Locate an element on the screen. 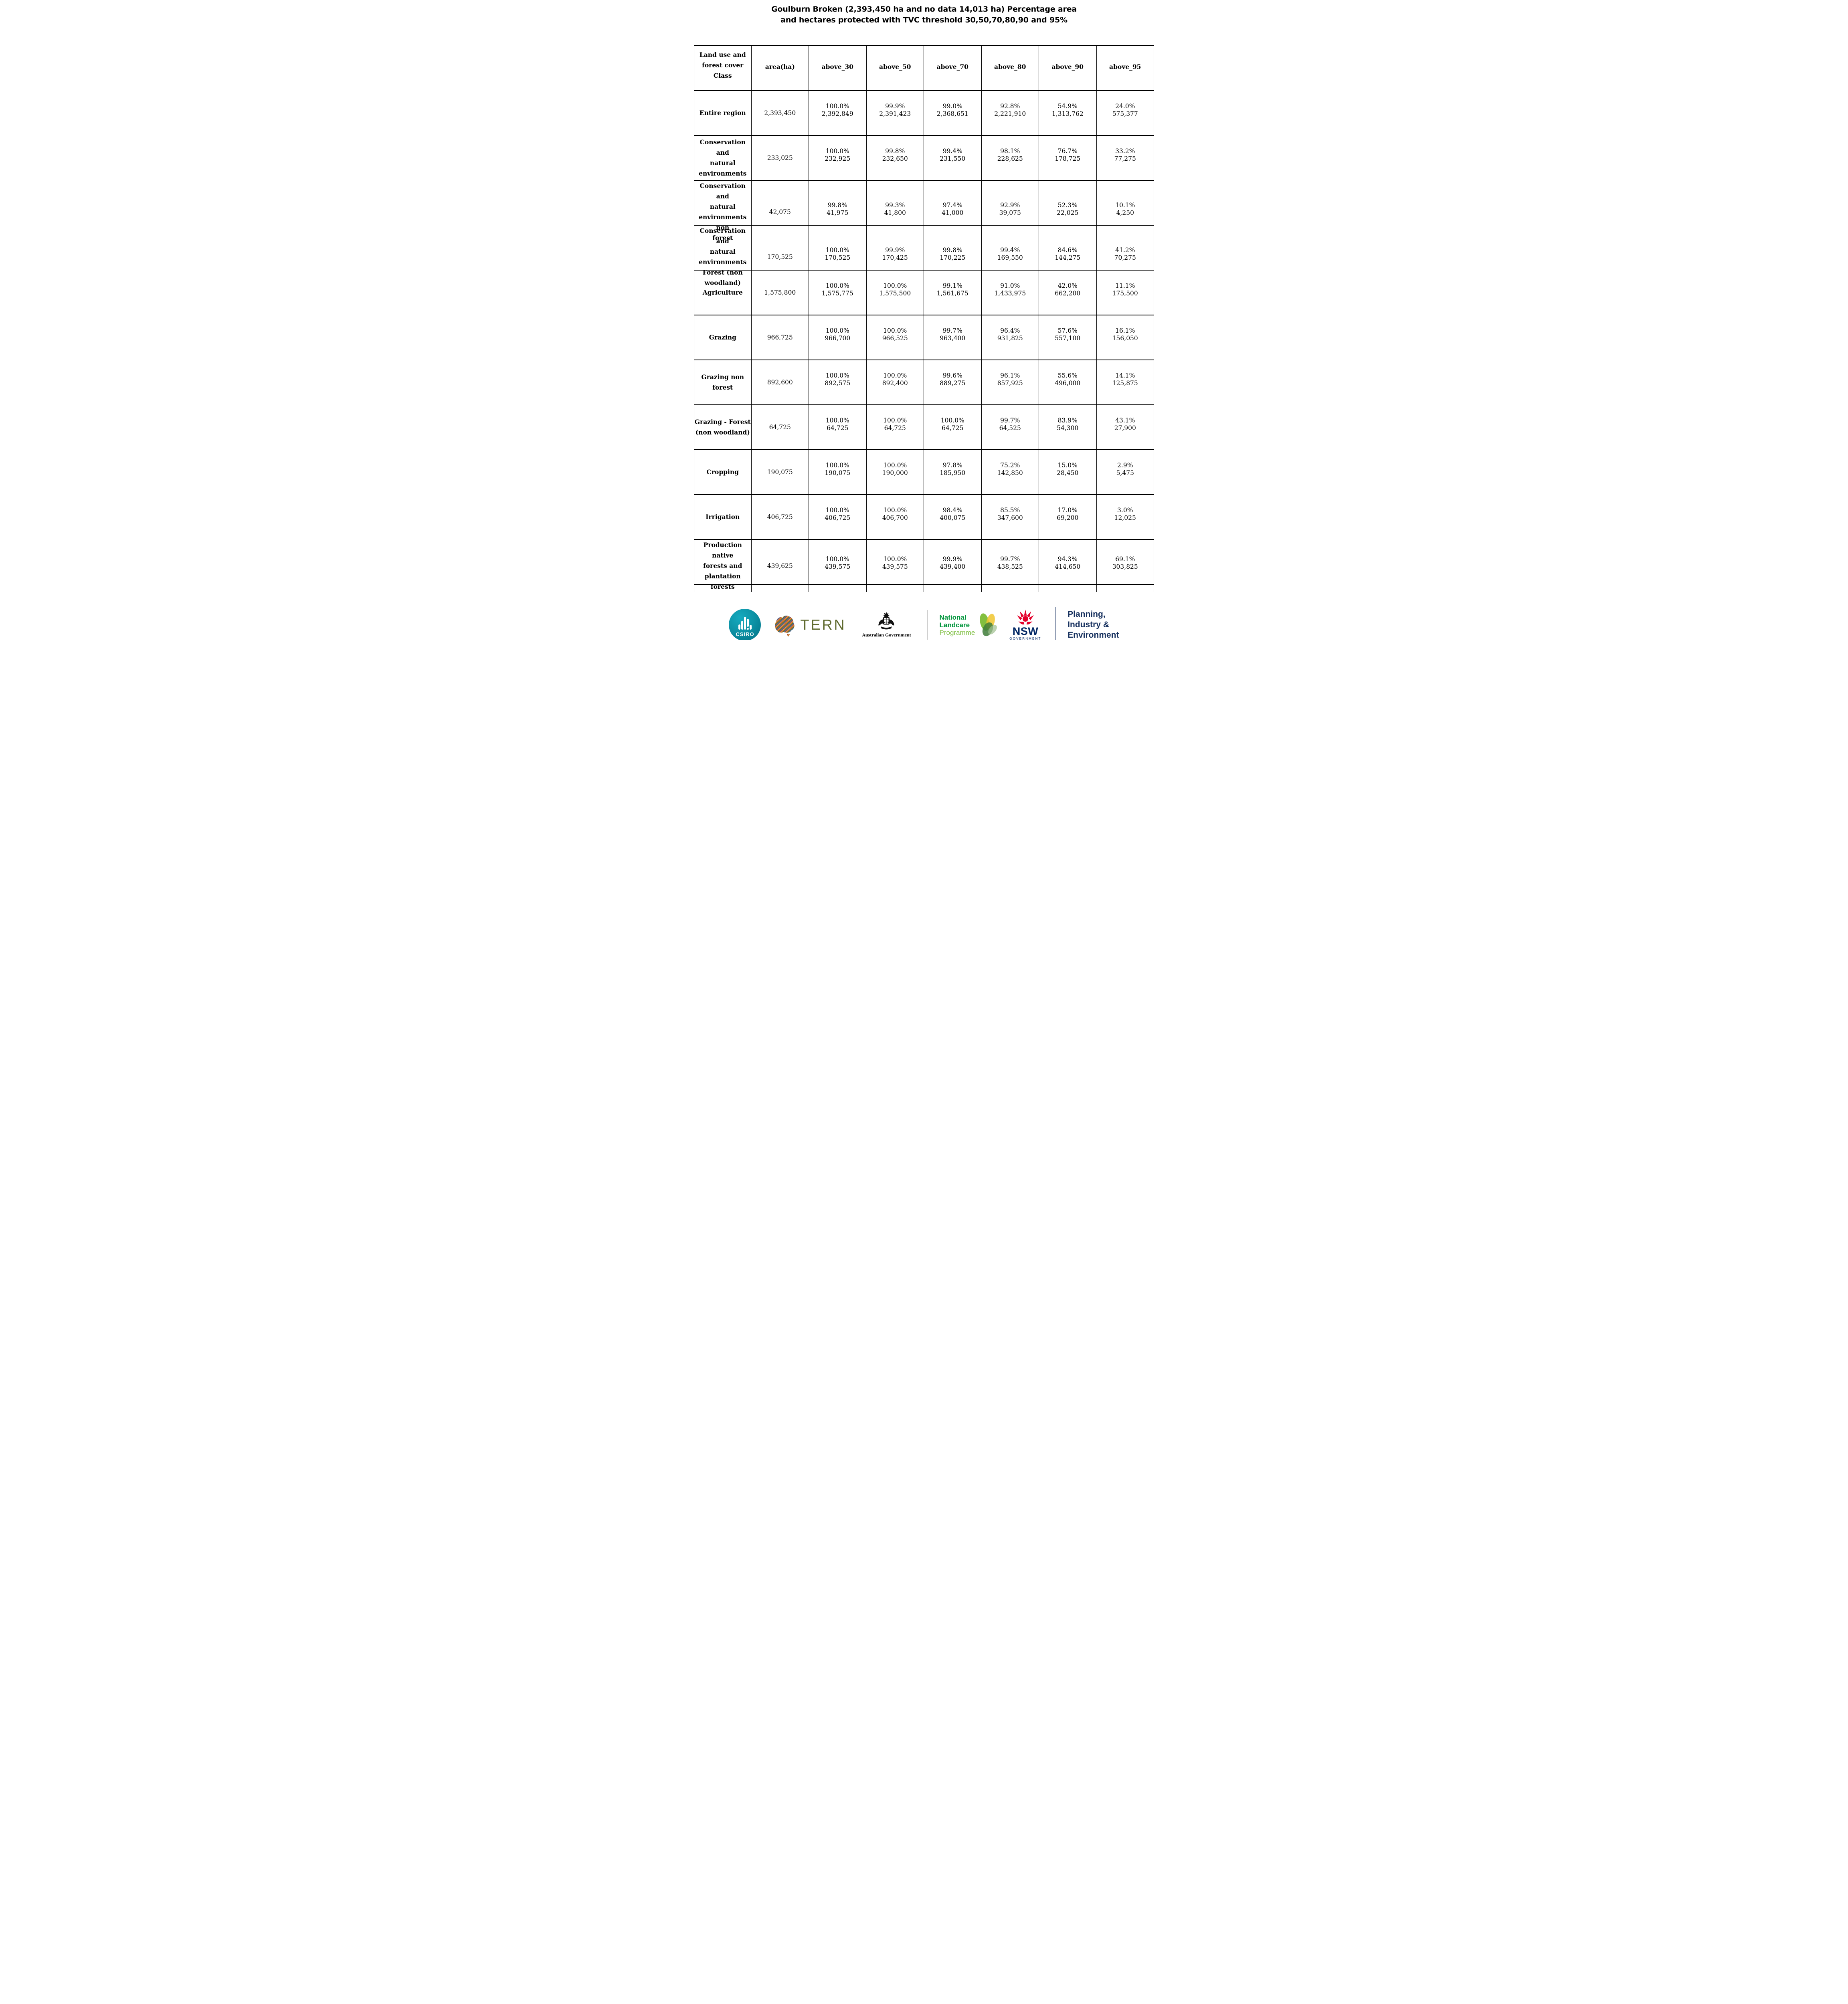 The image size is (1848, 2004). ha-value: 144,275 is located at coordinates (1068, 257).